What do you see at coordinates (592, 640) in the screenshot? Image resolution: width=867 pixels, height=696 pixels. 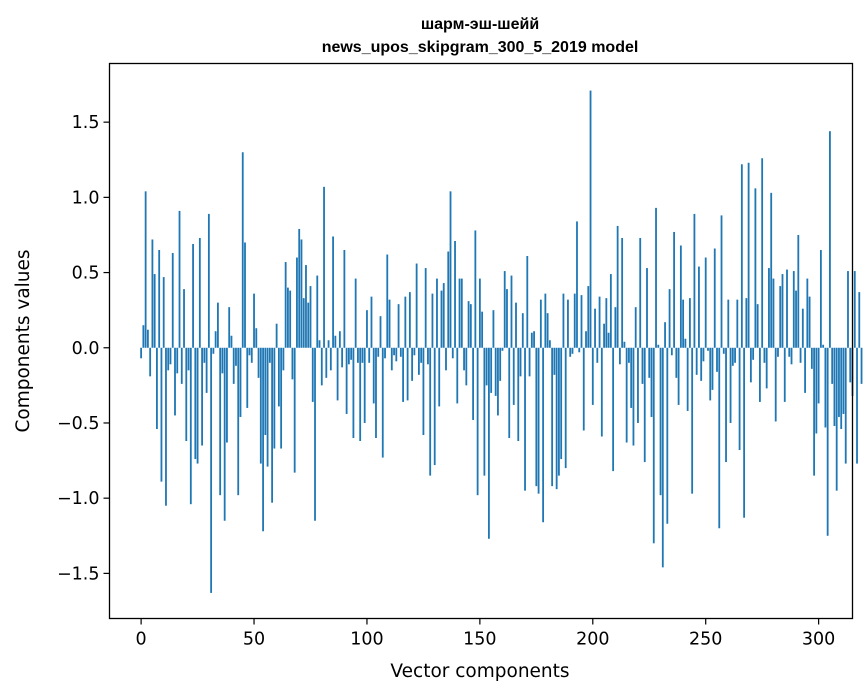 I see `x-tick-label: 200` at bounding box center [592, 640].